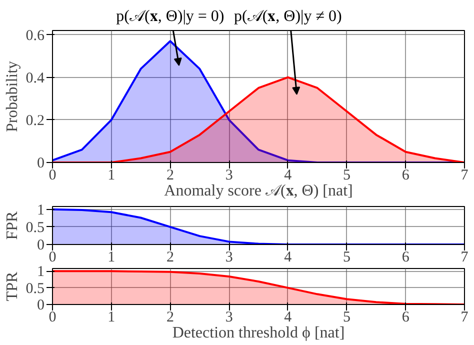  What do you see at coordinates (35, 78) in the screenshot?
I see `y-tick-label: 0.4` at bounding box center [35, 78].